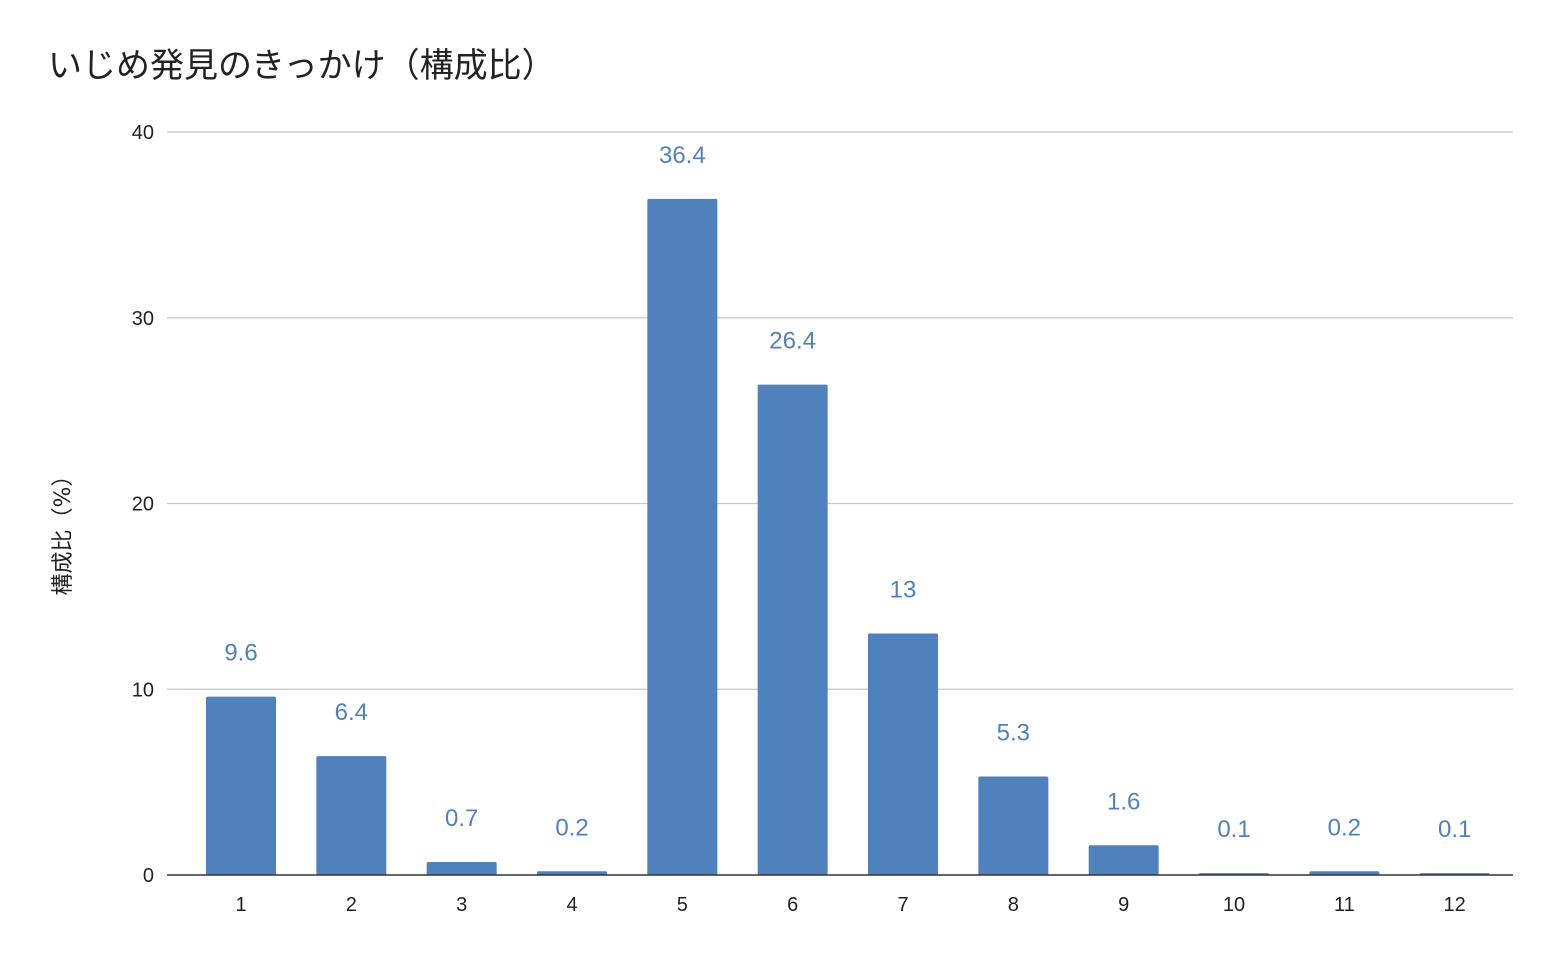 The height and width of the screenshot is (966, 1562). Describe the element at coordinates (571, 905) in the screenshot. I see `x-tick-label: 4` at that location.